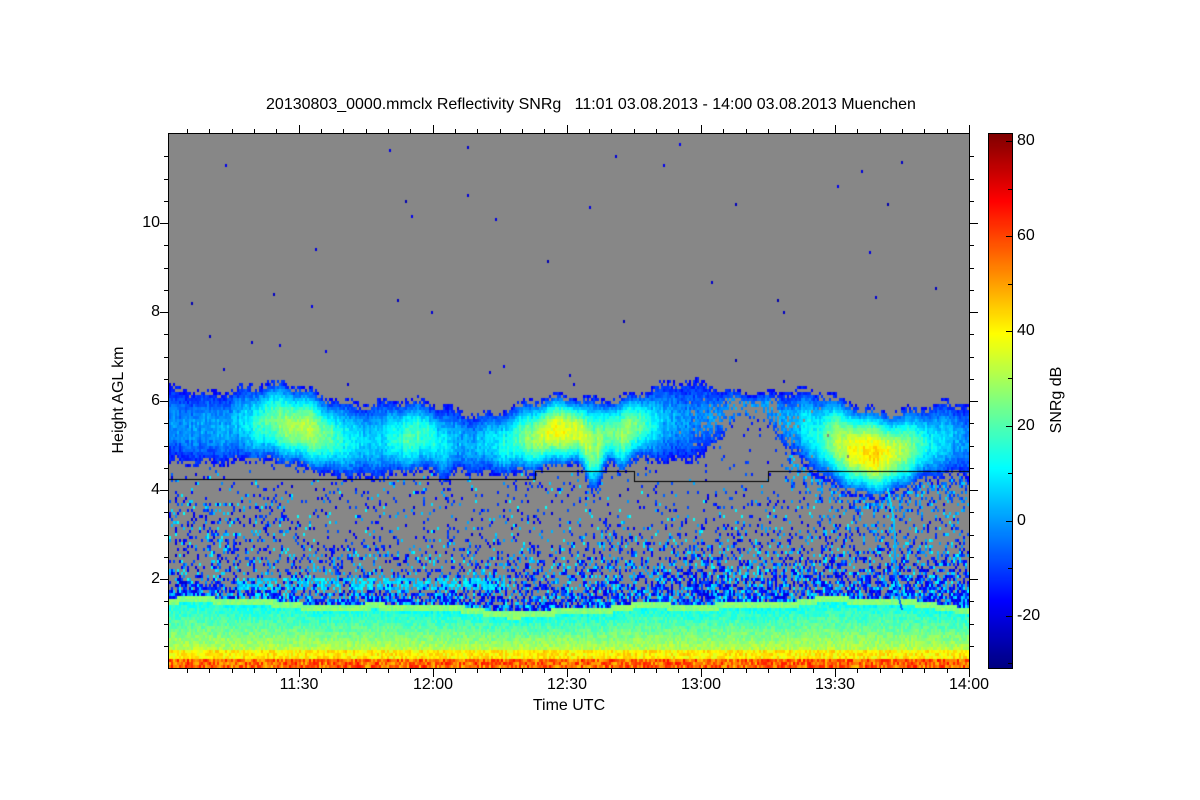 The width and height of the screenshot is (1200, 800). I want to click on colorbar-tick-label: -20, so click(1029, 615).